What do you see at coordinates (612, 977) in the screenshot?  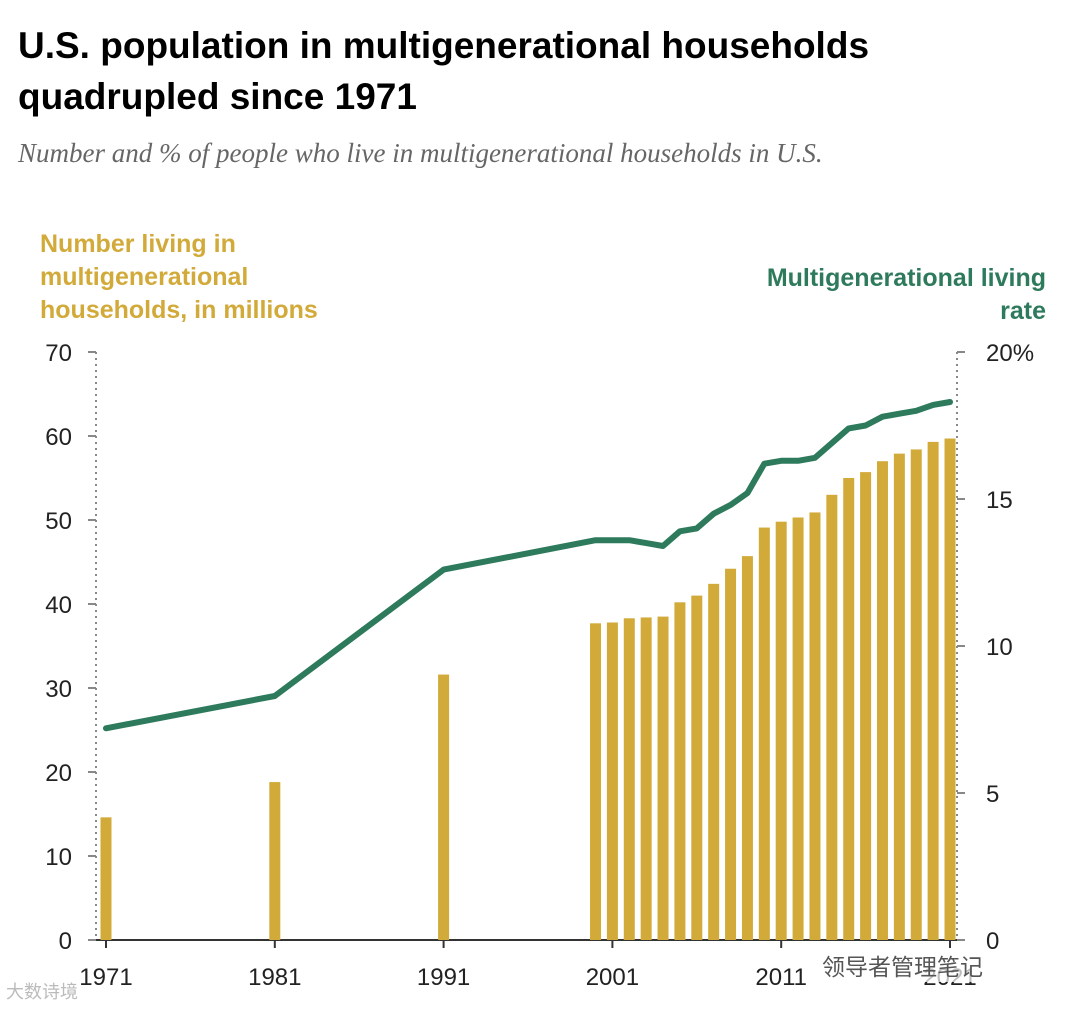 I see `x-tick-label: 2001` at bounding box center [612, 977].